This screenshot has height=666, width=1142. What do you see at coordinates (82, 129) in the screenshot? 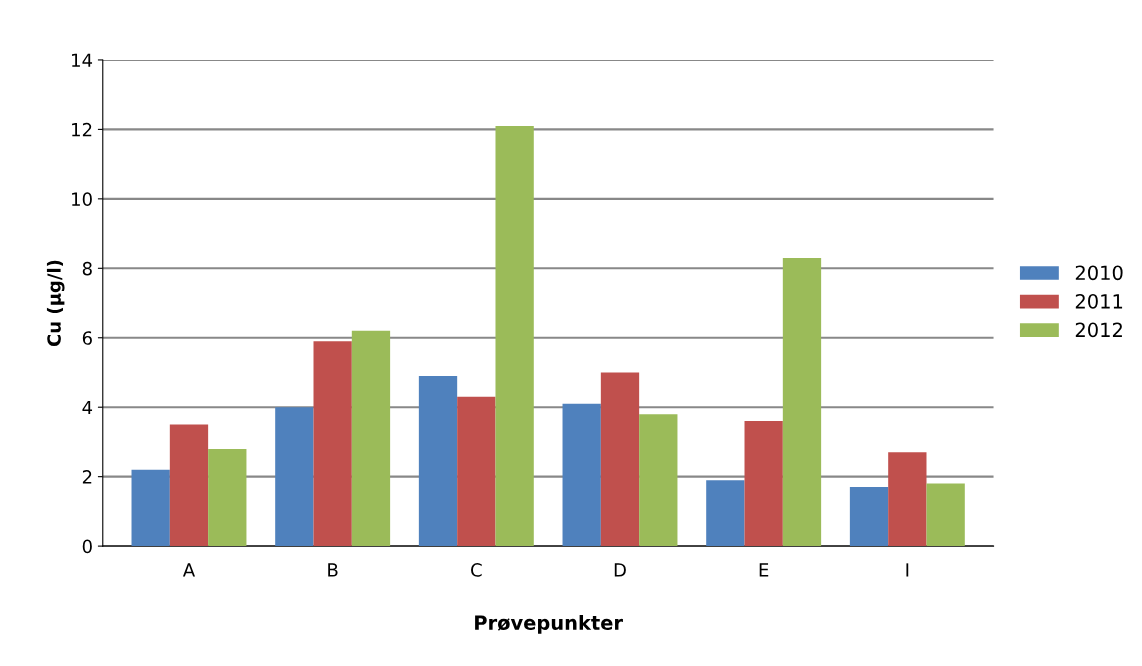
I see `y-tick-label: 12` at bounding box center [82, 129].